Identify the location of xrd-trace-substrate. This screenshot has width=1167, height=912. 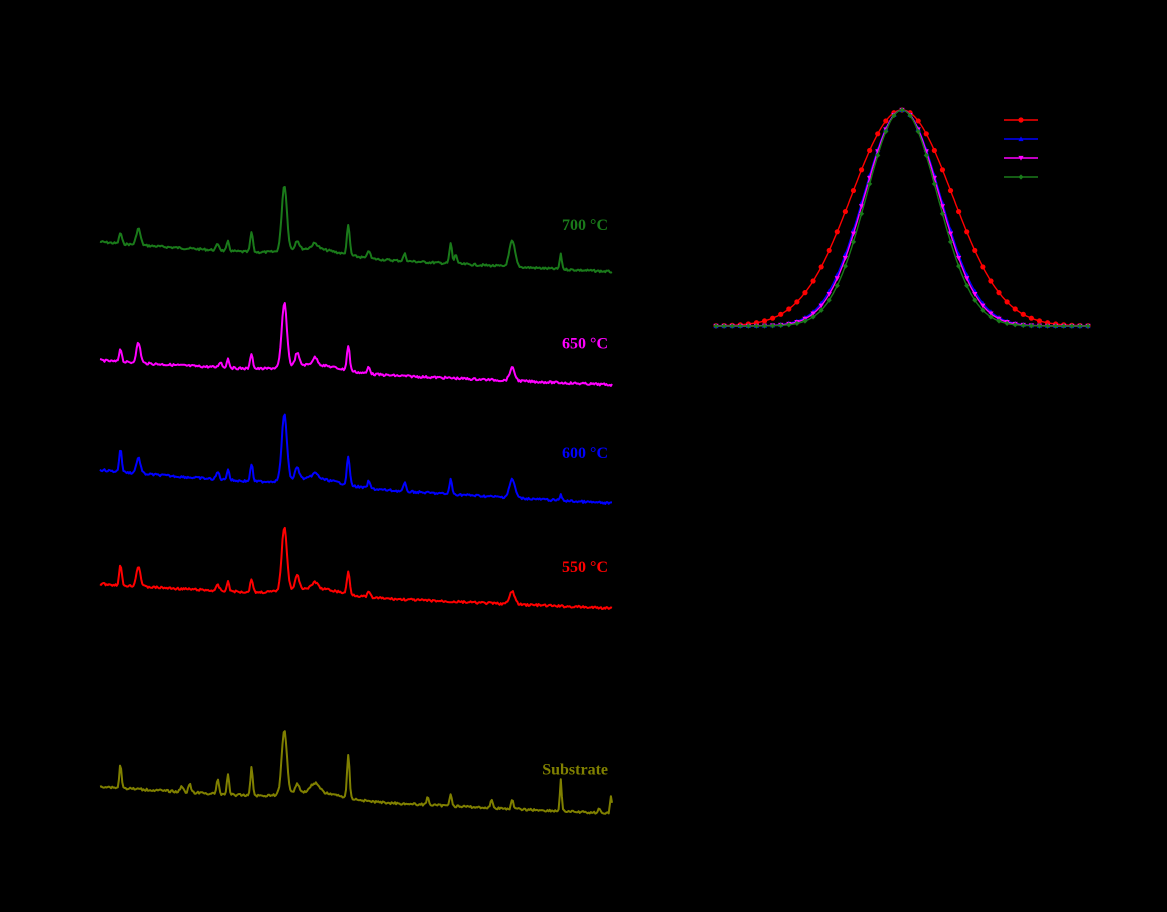
(356, 772).